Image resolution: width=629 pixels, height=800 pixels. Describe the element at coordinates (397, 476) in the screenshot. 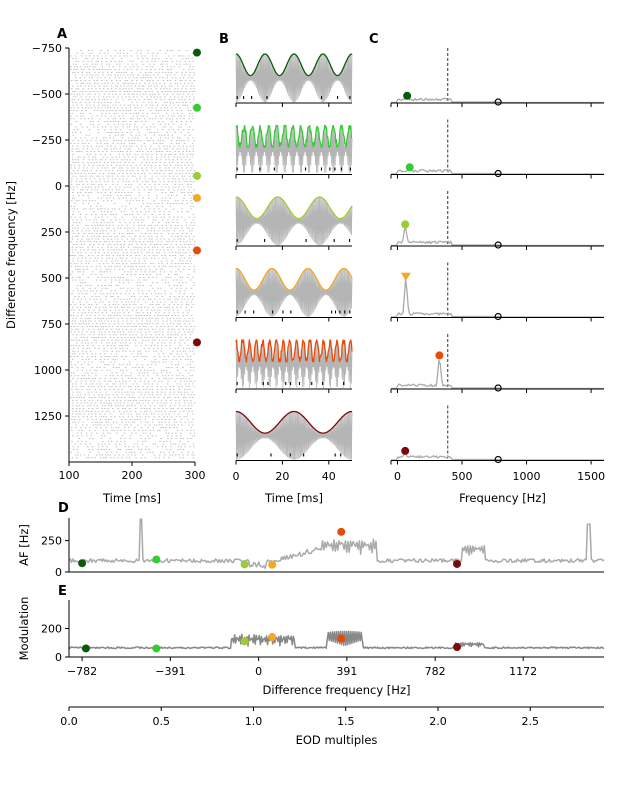

I see `x-tick-label: 0` at that location.